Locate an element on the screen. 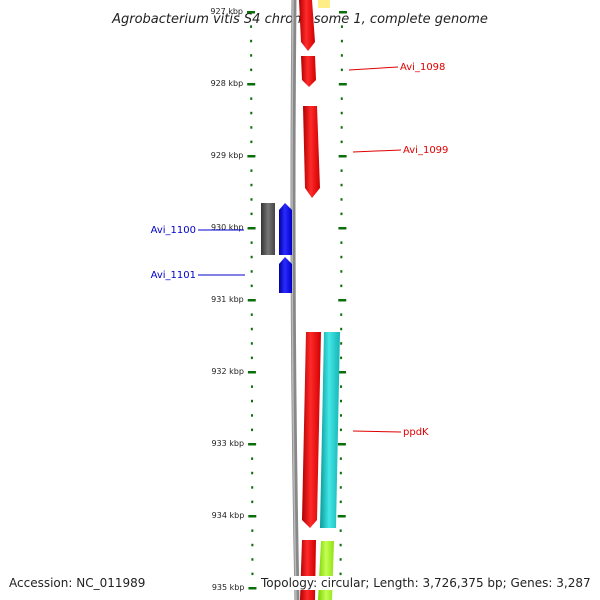  tick-label: 935 kbp is located at coordinates (228, 587).